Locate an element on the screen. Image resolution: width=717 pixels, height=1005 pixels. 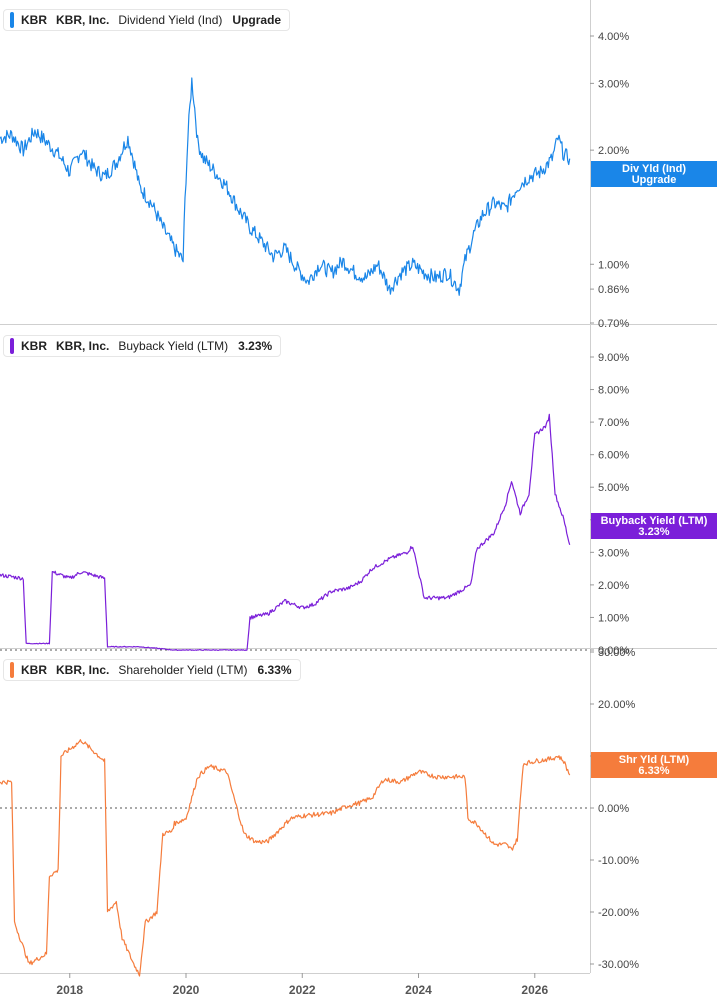
y-tick-label: 30.00% is located at coordinates (617, 653).